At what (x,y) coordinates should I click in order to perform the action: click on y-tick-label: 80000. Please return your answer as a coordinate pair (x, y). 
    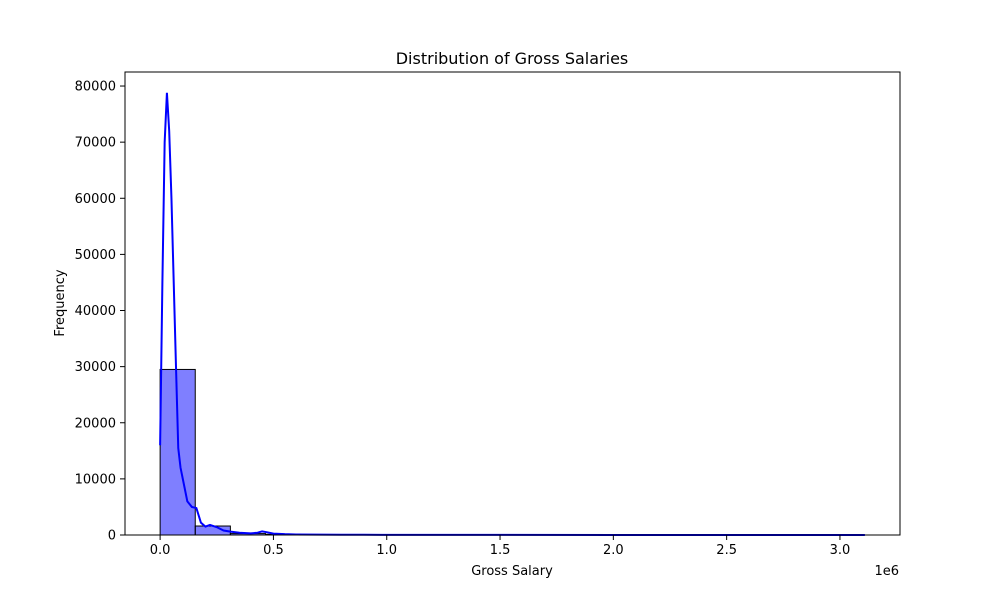
    Looking at the image, I should click on (95, 87).